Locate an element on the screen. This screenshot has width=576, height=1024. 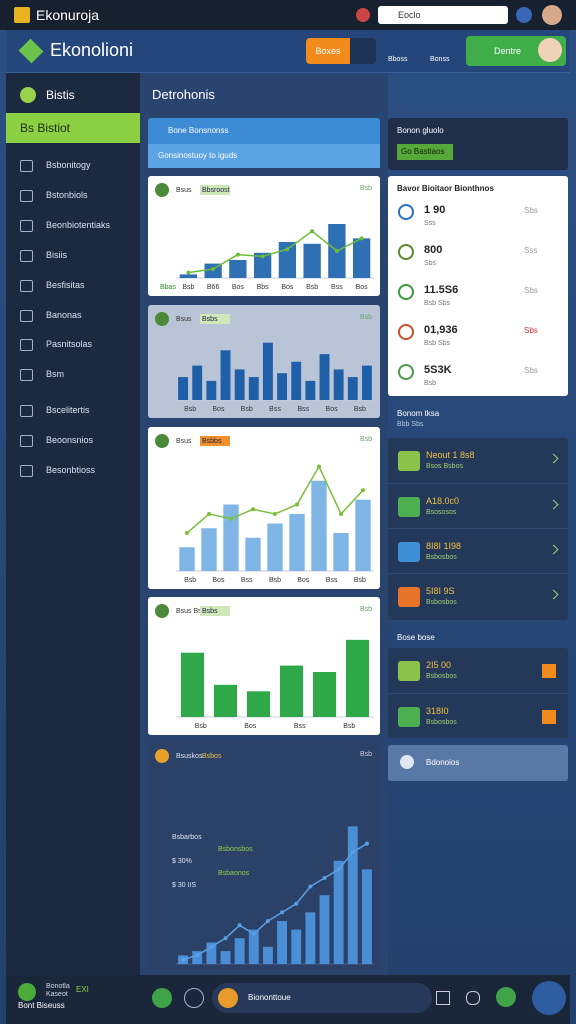
item-title: 8I8I 1I98 is located at coordinates (444, 545).